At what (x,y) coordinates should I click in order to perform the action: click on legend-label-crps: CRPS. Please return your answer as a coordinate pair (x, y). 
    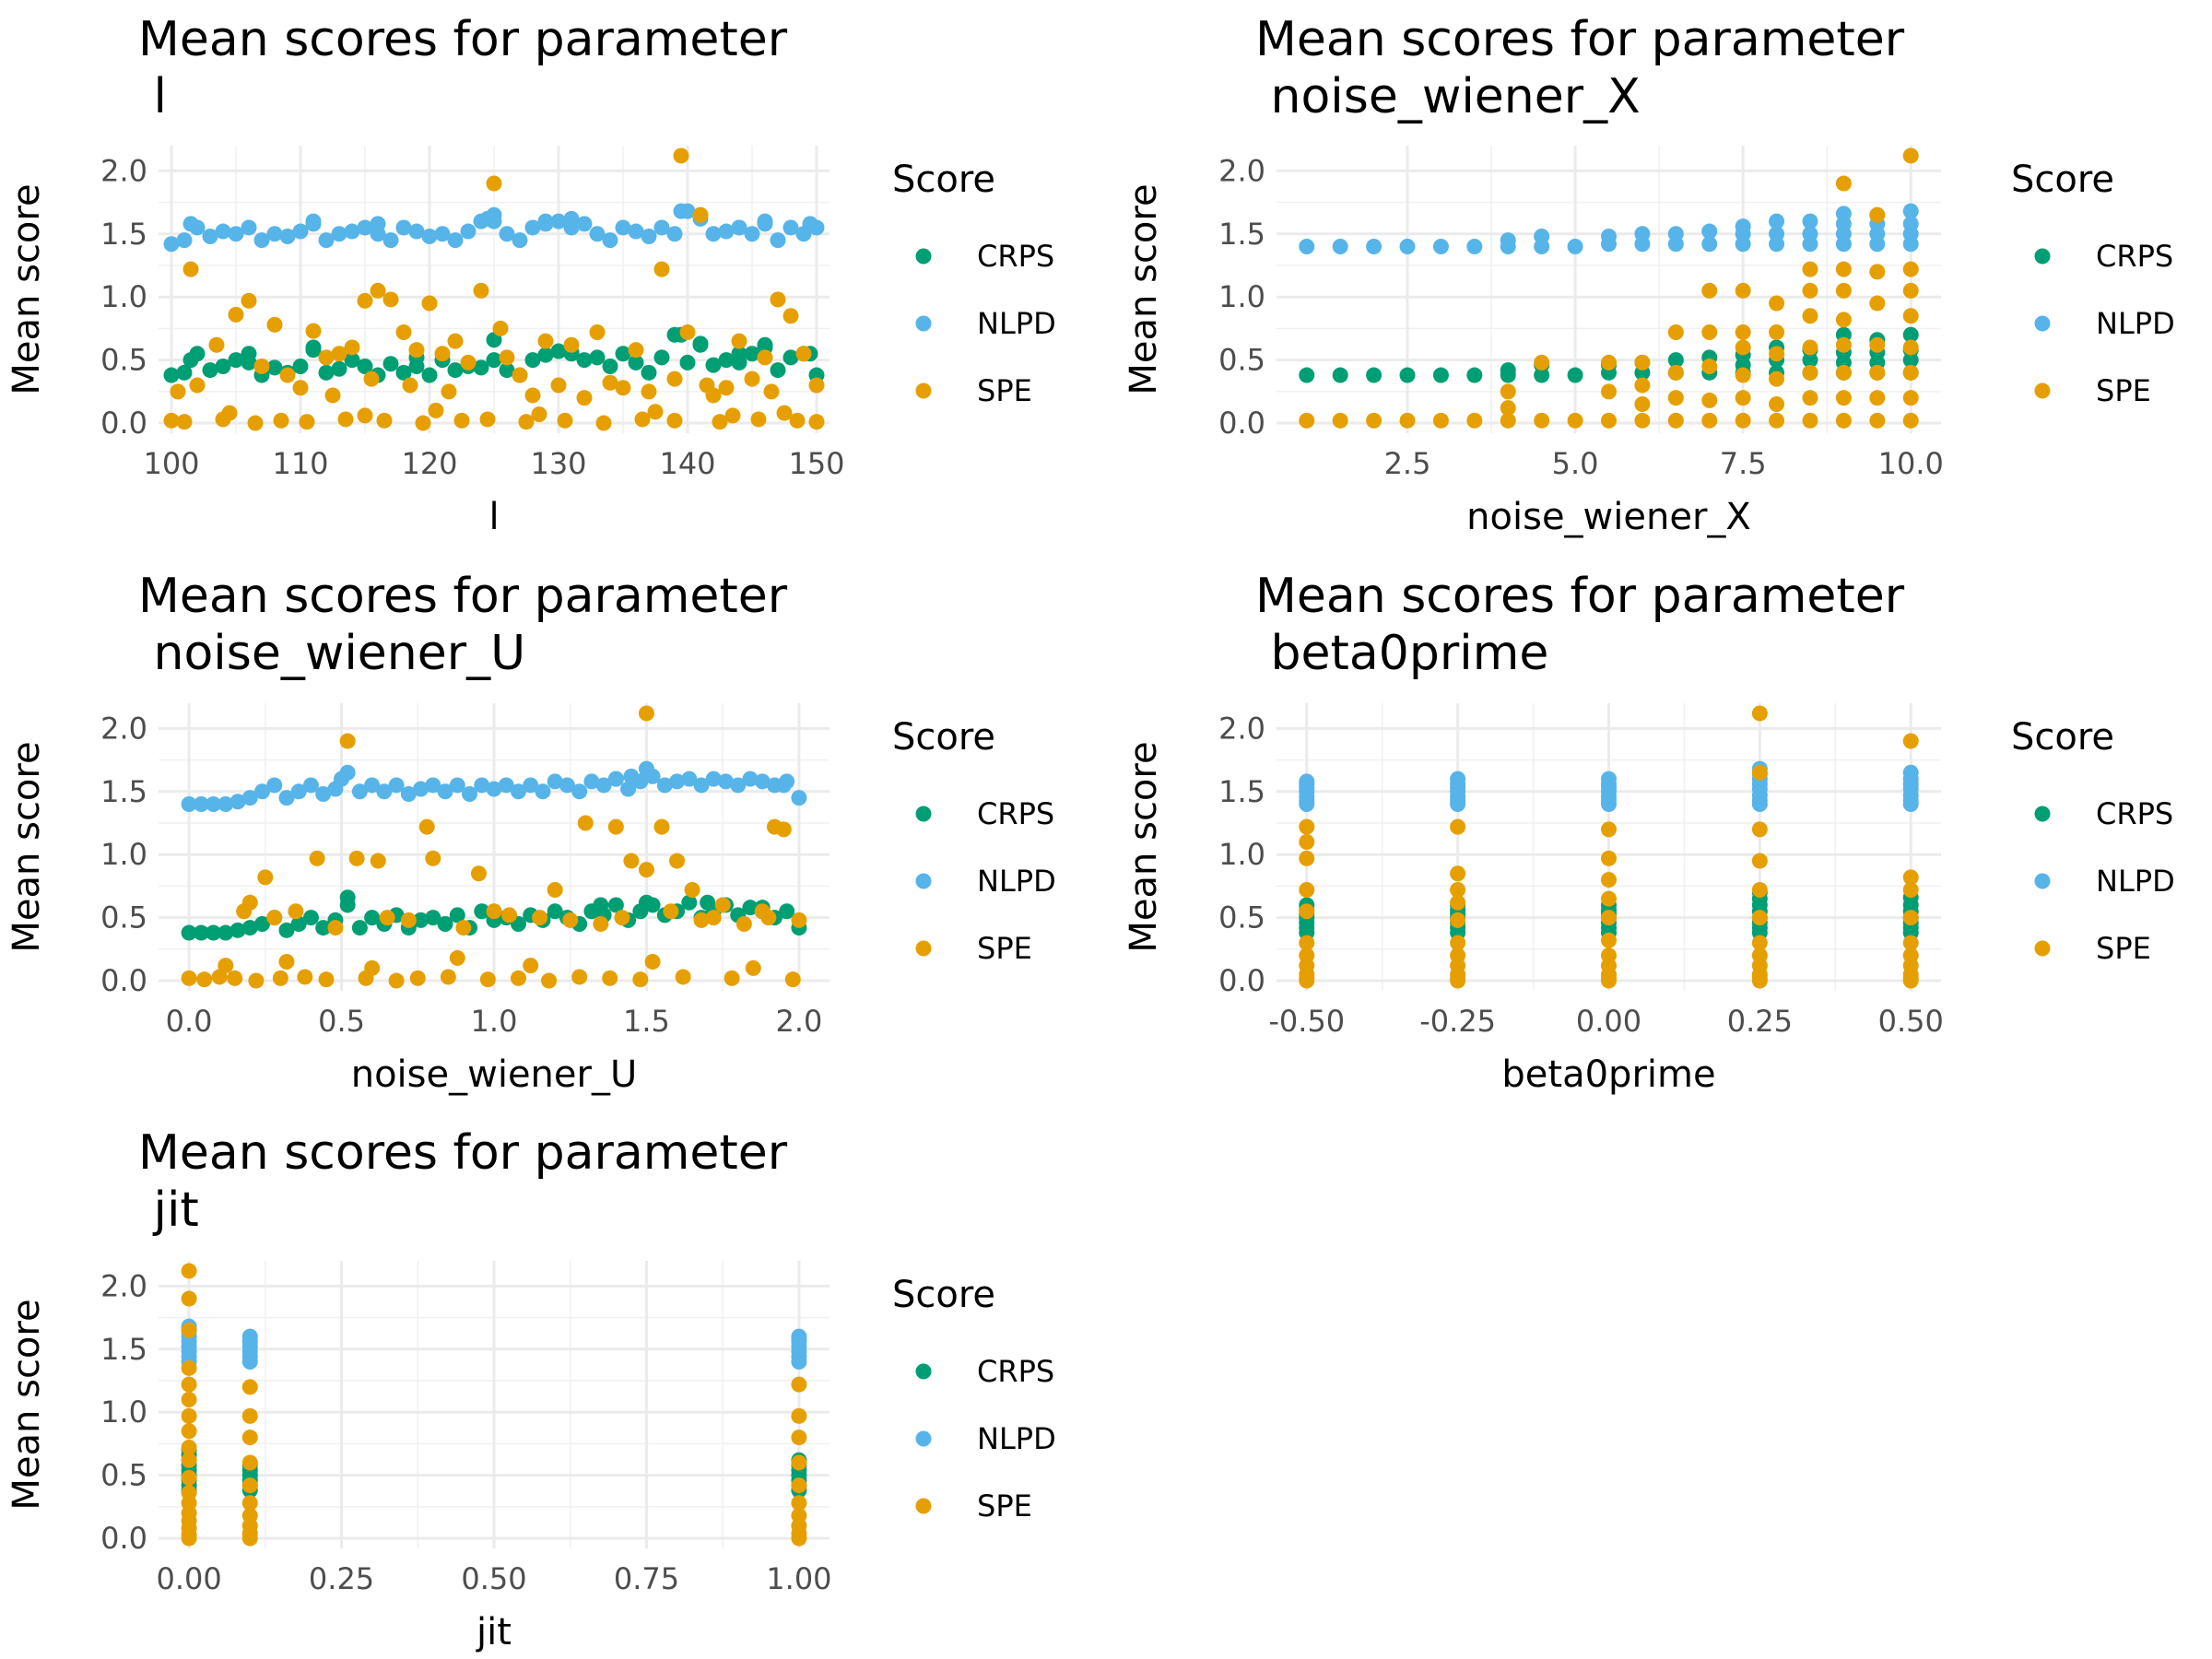
    Looking at the image, I should click on (2134, 256).